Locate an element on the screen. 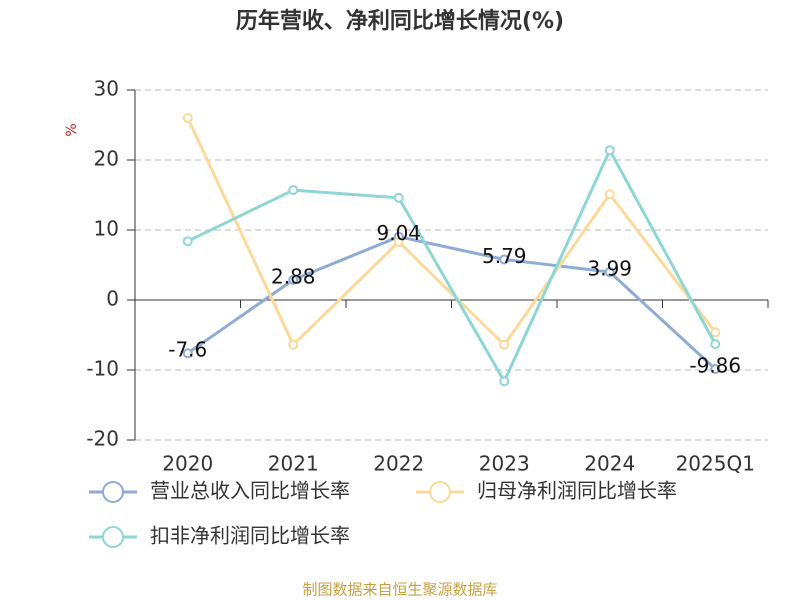 The image size is (800, 600). y-tick-label: -10 is located at coordinates (102, 369).